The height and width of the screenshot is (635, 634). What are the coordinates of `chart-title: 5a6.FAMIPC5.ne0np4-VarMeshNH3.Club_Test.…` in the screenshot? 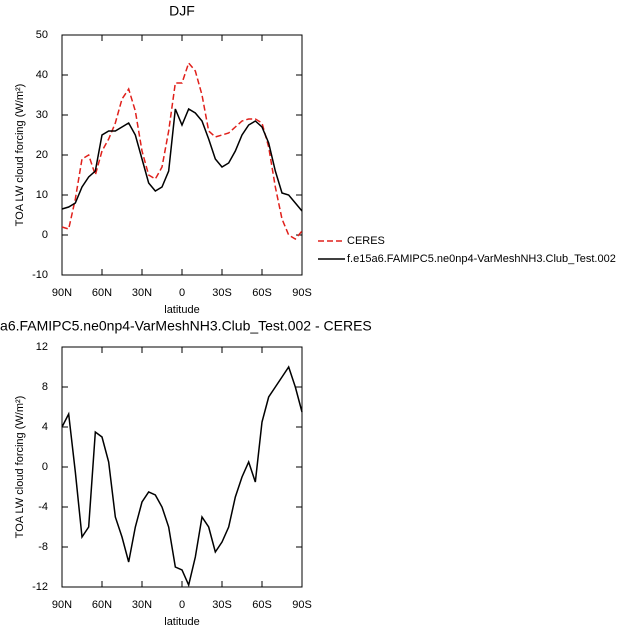 It's located at (186, 326).